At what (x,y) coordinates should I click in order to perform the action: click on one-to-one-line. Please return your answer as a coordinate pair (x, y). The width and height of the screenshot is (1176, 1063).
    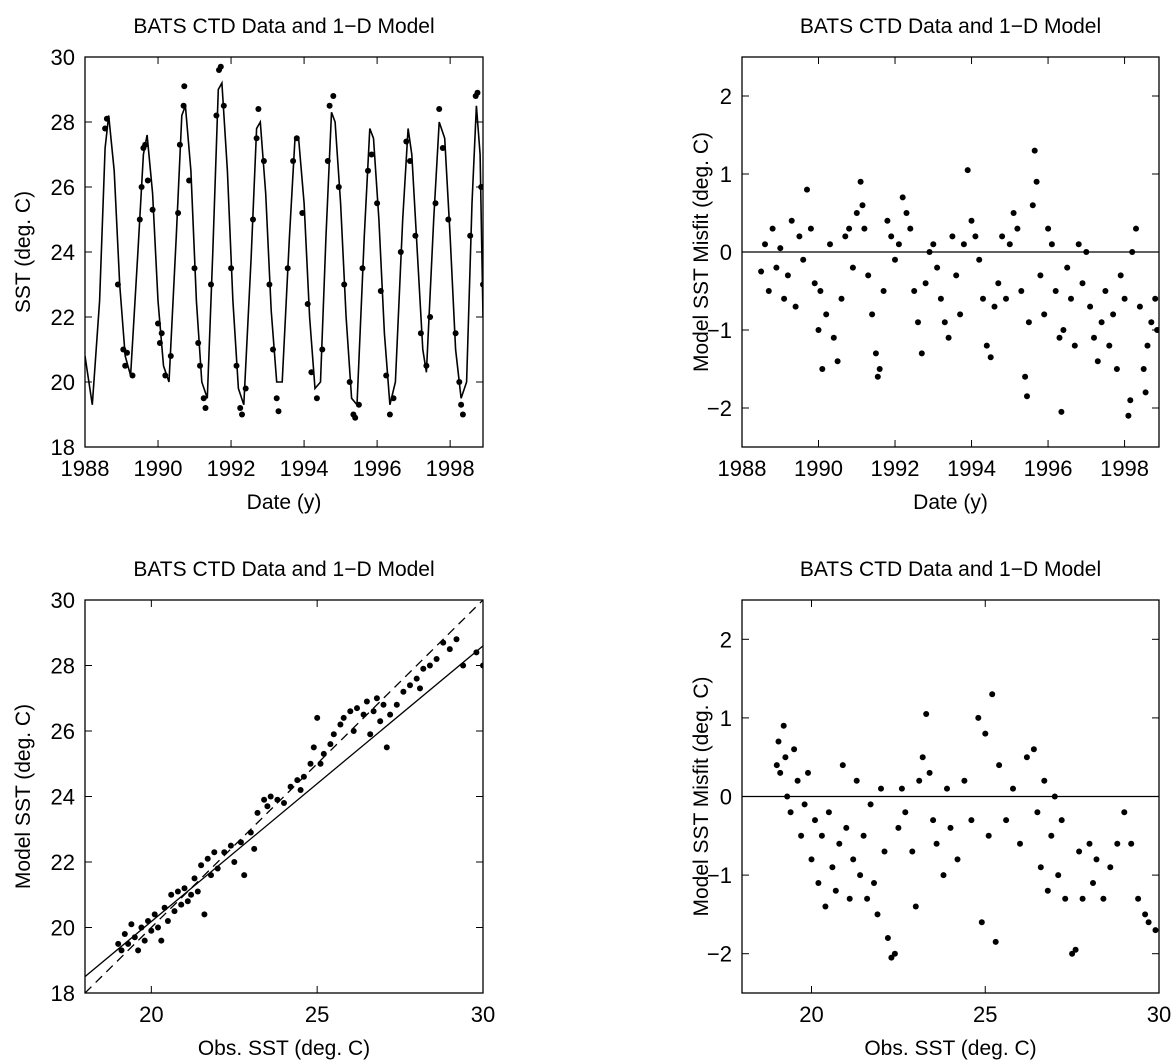
    Looking at the image, I should click on (284, 796).